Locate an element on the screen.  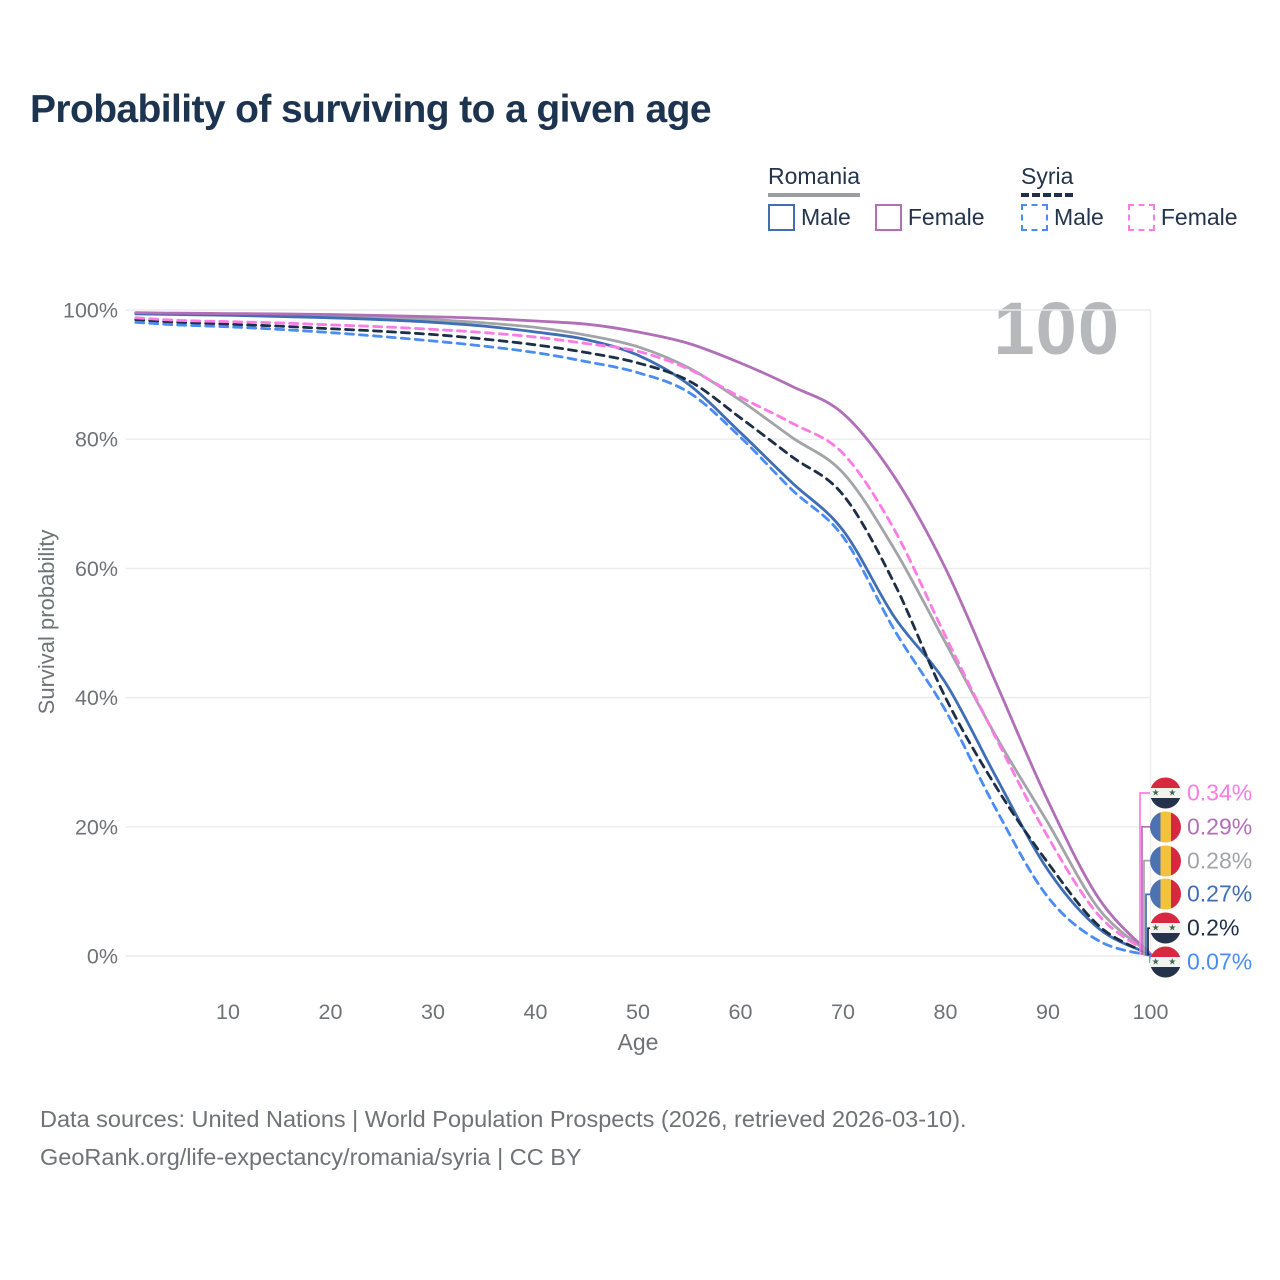
syria-male-swatch-icon is located at coordinates (1034, 217).